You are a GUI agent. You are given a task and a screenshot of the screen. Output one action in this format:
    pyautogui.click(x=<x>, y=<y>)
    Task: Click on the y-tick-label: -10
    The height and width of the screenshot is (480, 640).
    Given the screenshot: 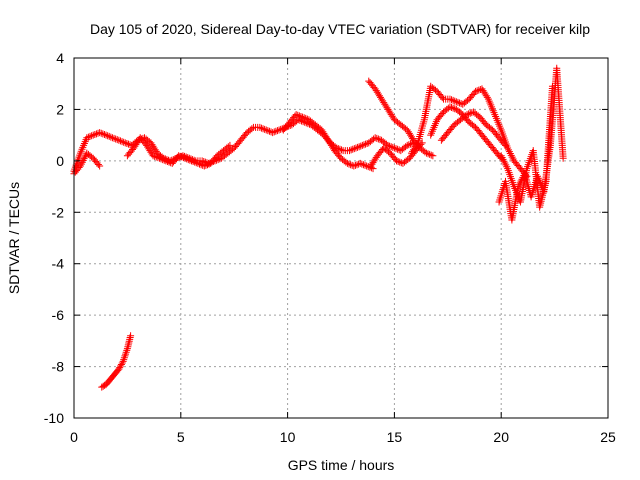 What is the action you would take?
    pyautogui.click(x=54, y=418)
    